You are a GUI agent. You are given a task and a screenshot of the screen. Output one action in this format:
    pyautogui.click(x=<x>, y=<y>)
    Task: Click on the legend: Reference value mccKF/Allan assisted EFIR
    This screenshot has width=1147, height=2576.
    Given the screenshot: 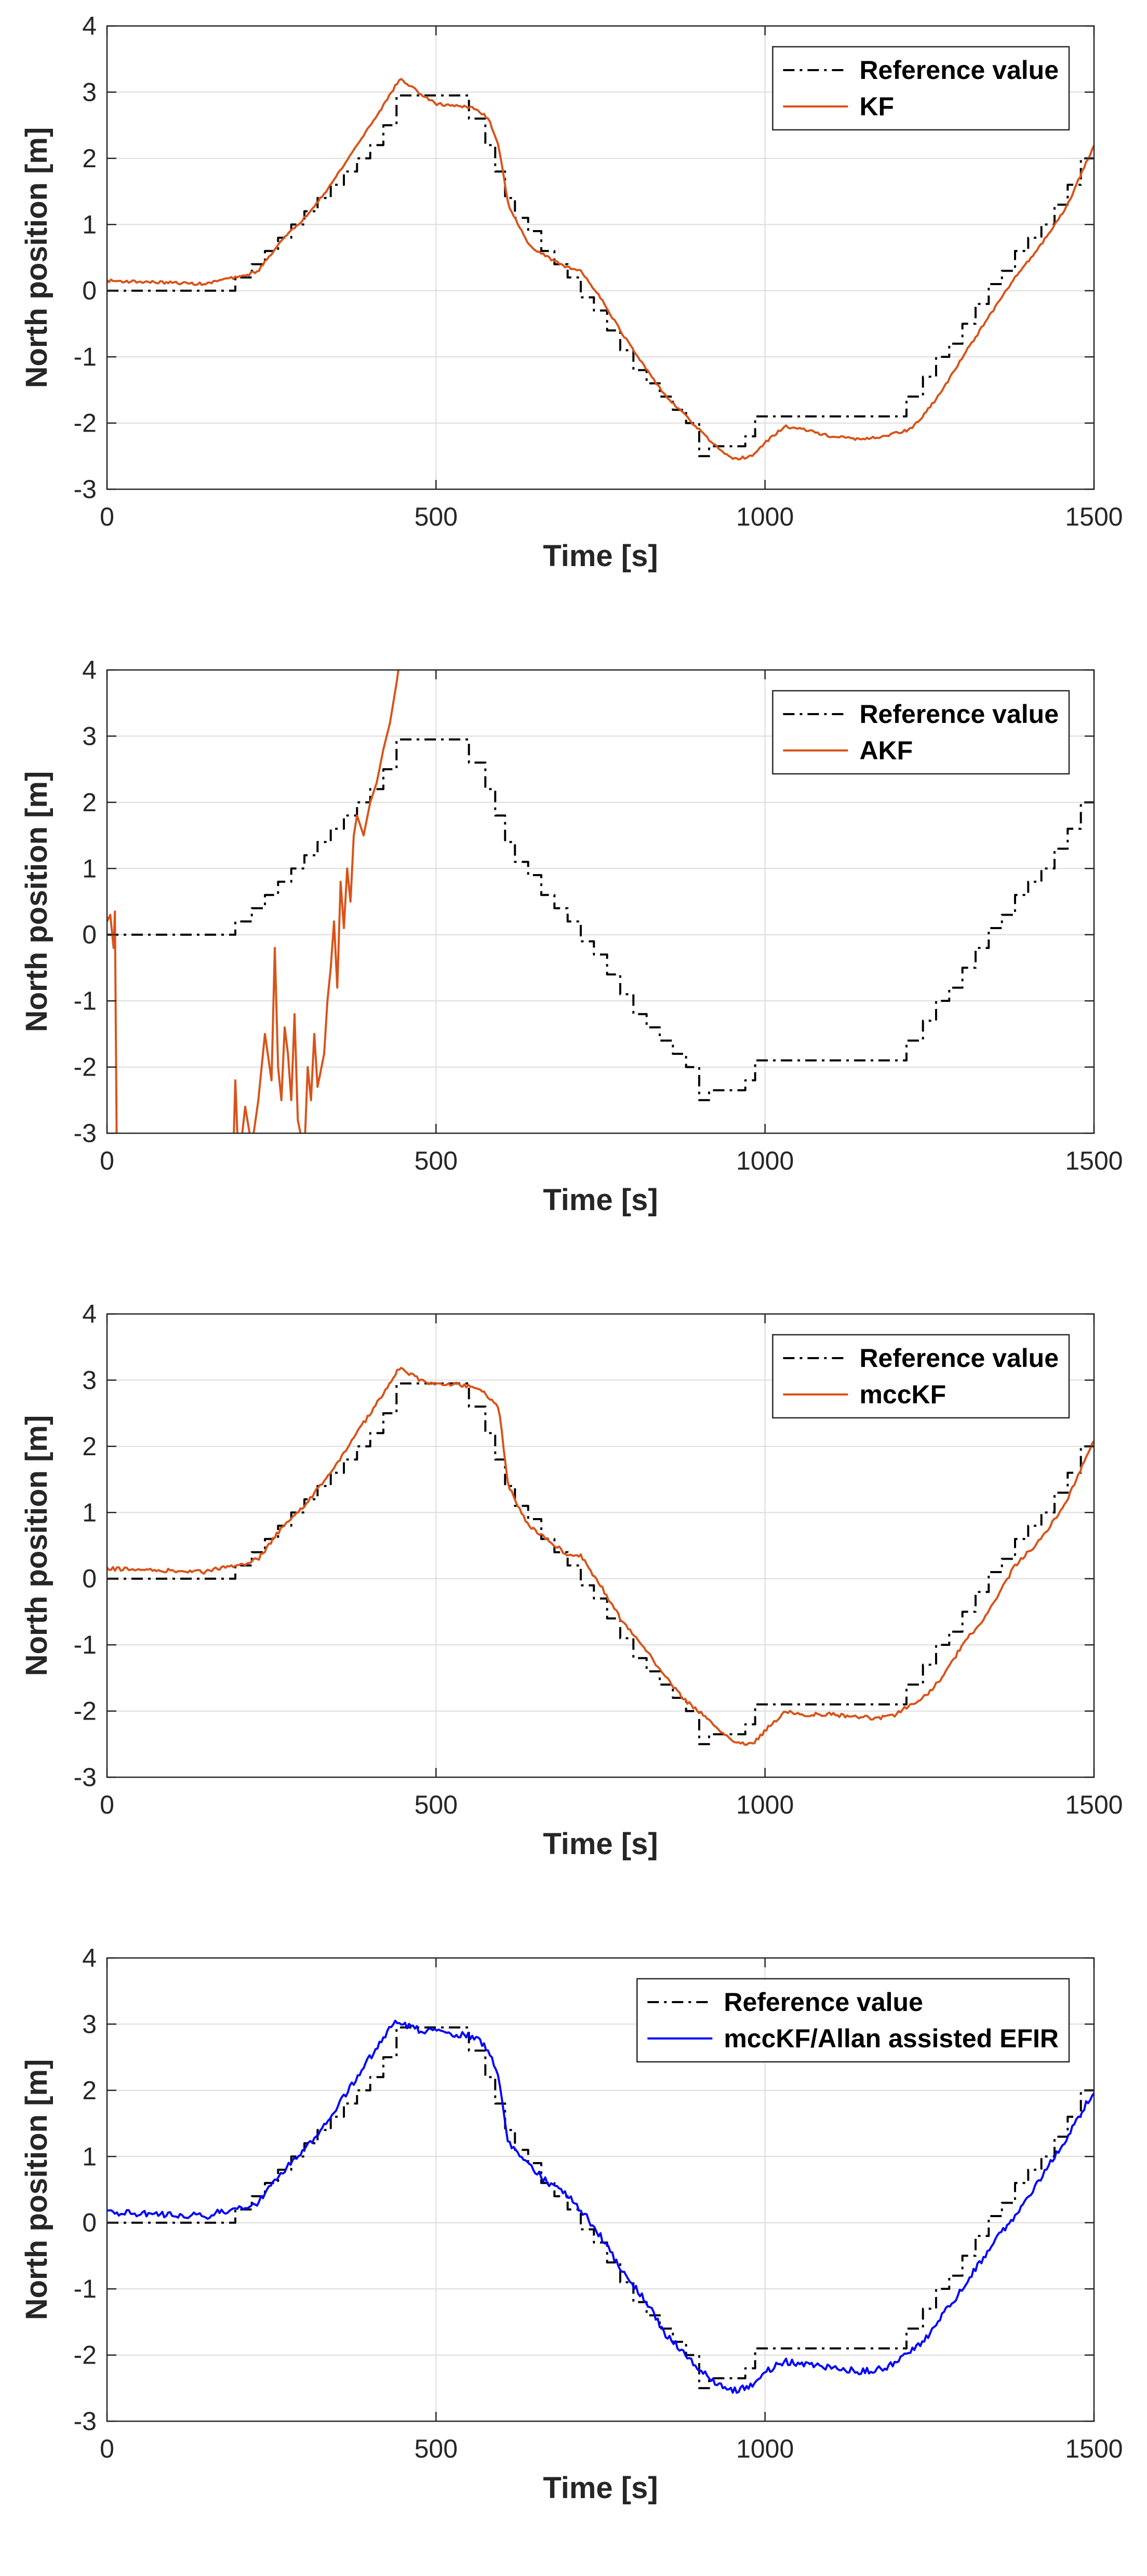 What is the action you would take?
    pyautogui.click(x=853, y=2021)
    